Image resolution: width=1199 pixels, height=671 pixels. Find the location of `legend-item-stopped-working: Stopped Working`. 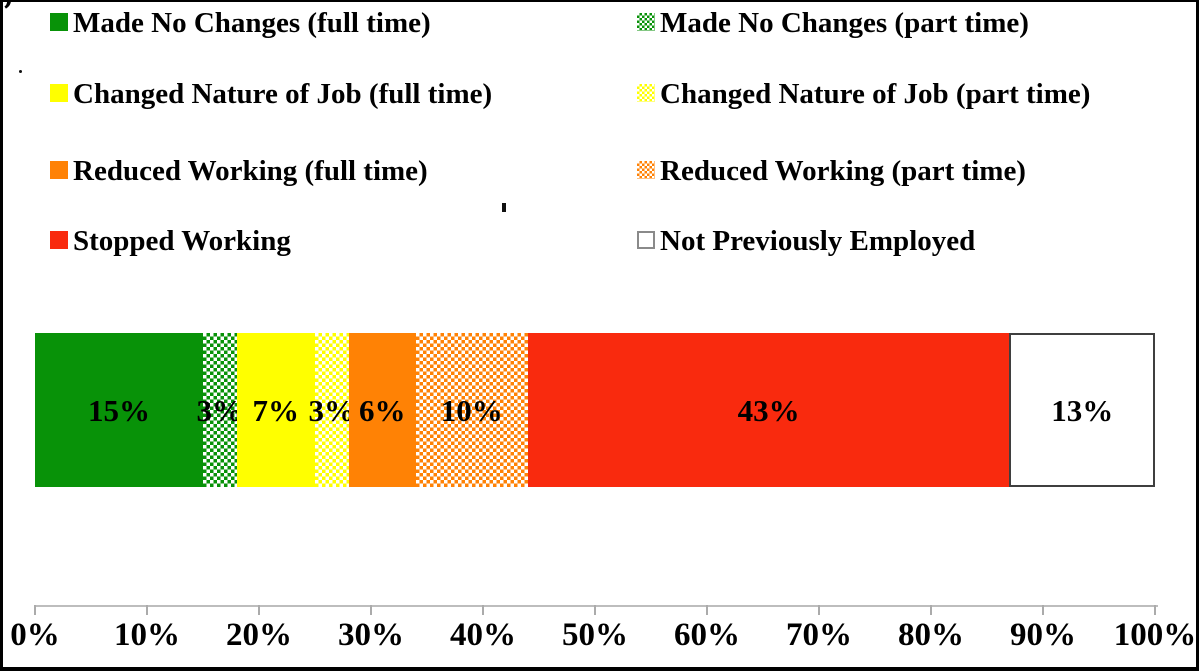

legend-item-stopped-working: Stopped Working is located at coordinates (170, 241).